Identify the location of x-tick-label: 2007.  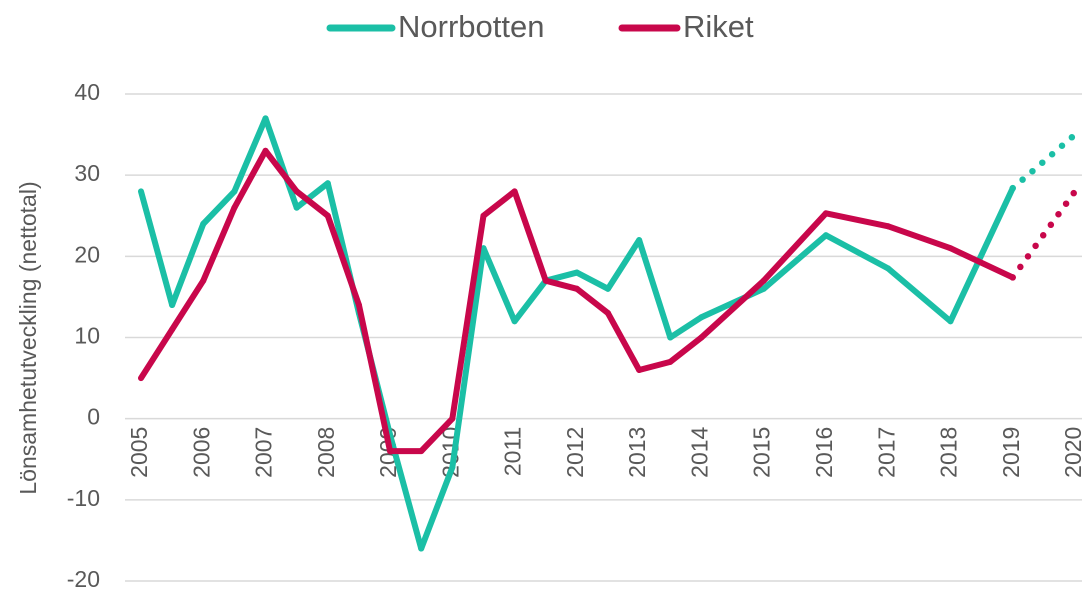
(264, 452).